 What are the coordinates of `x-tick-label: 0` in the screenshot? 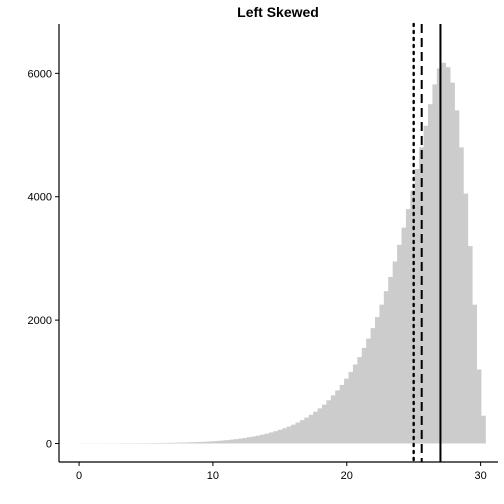 It's located at (79, 476).